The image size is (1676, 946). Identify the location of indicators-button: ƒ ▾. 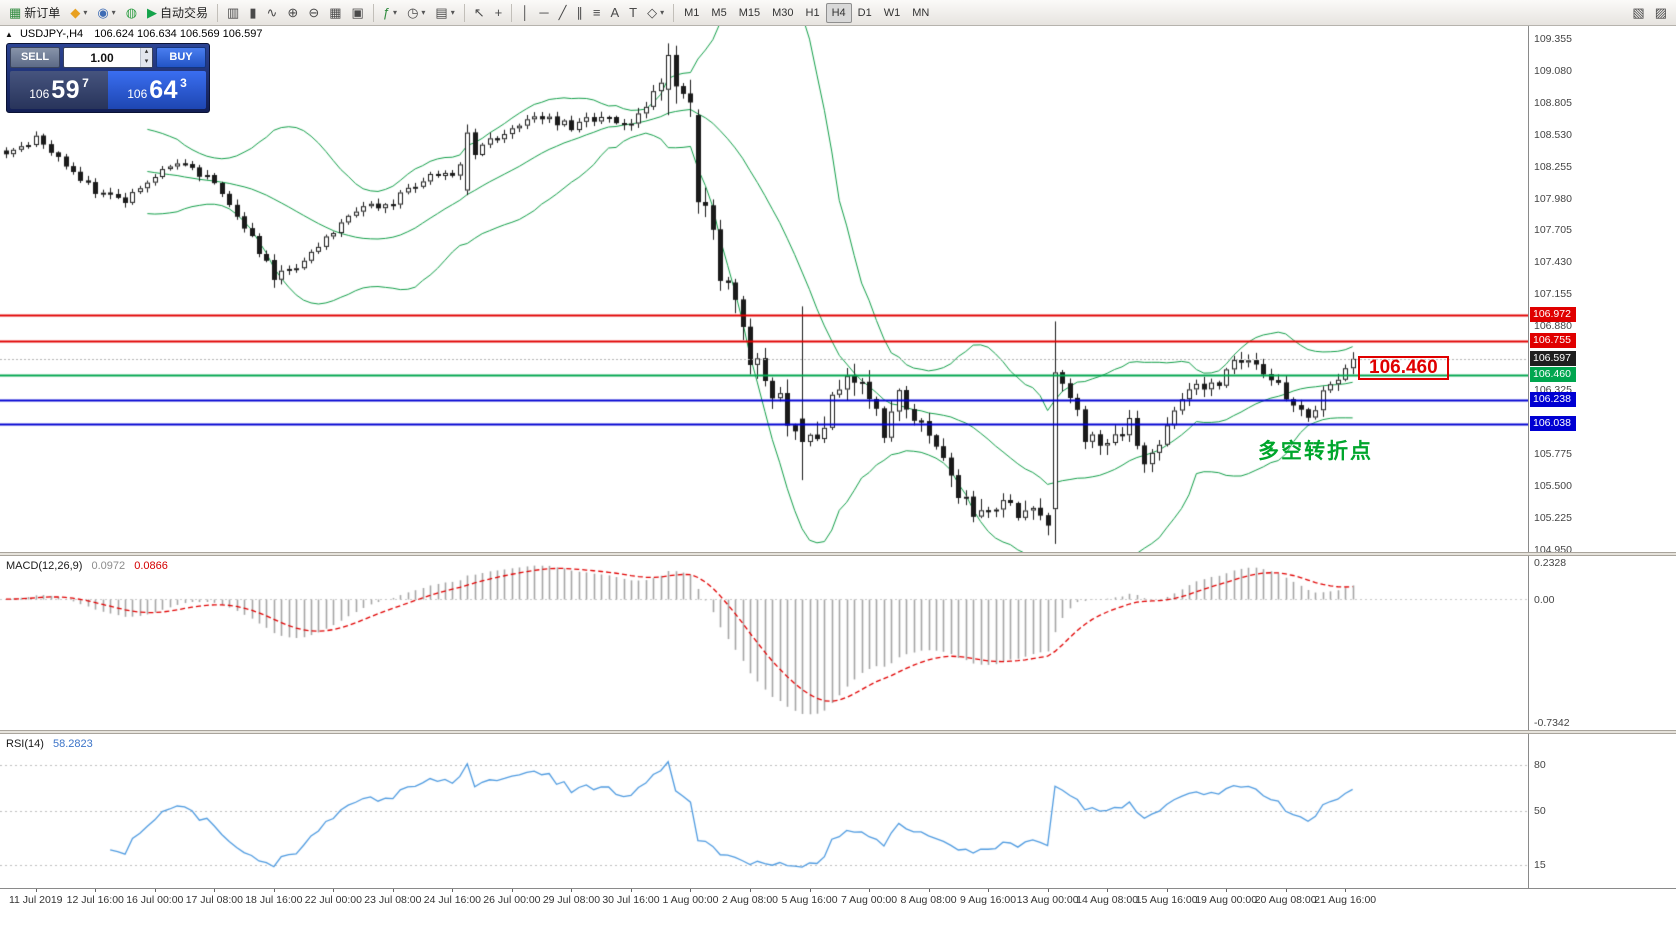
(390, 13).